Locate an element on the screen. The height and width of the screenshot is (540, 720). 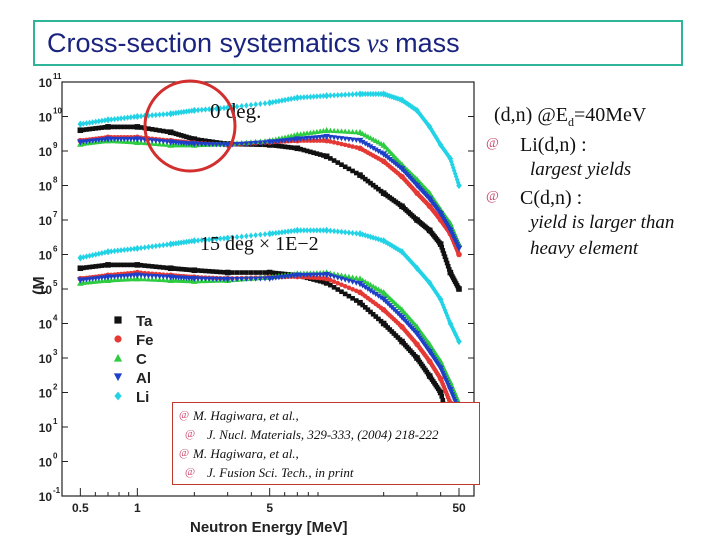
y-tick-exponent: 6 is located at coordinates (55, 249).